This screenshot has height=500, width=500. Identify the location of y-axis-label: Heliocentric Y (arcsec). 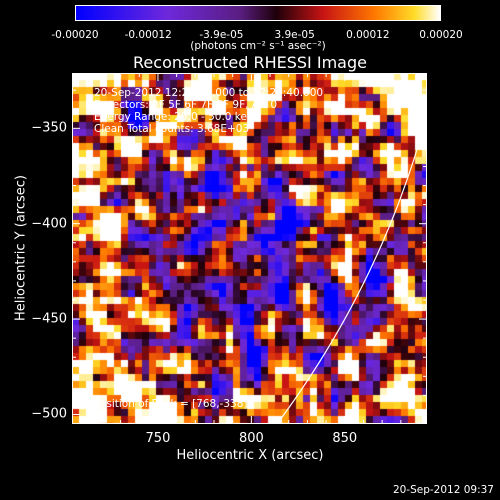
(21, 248).